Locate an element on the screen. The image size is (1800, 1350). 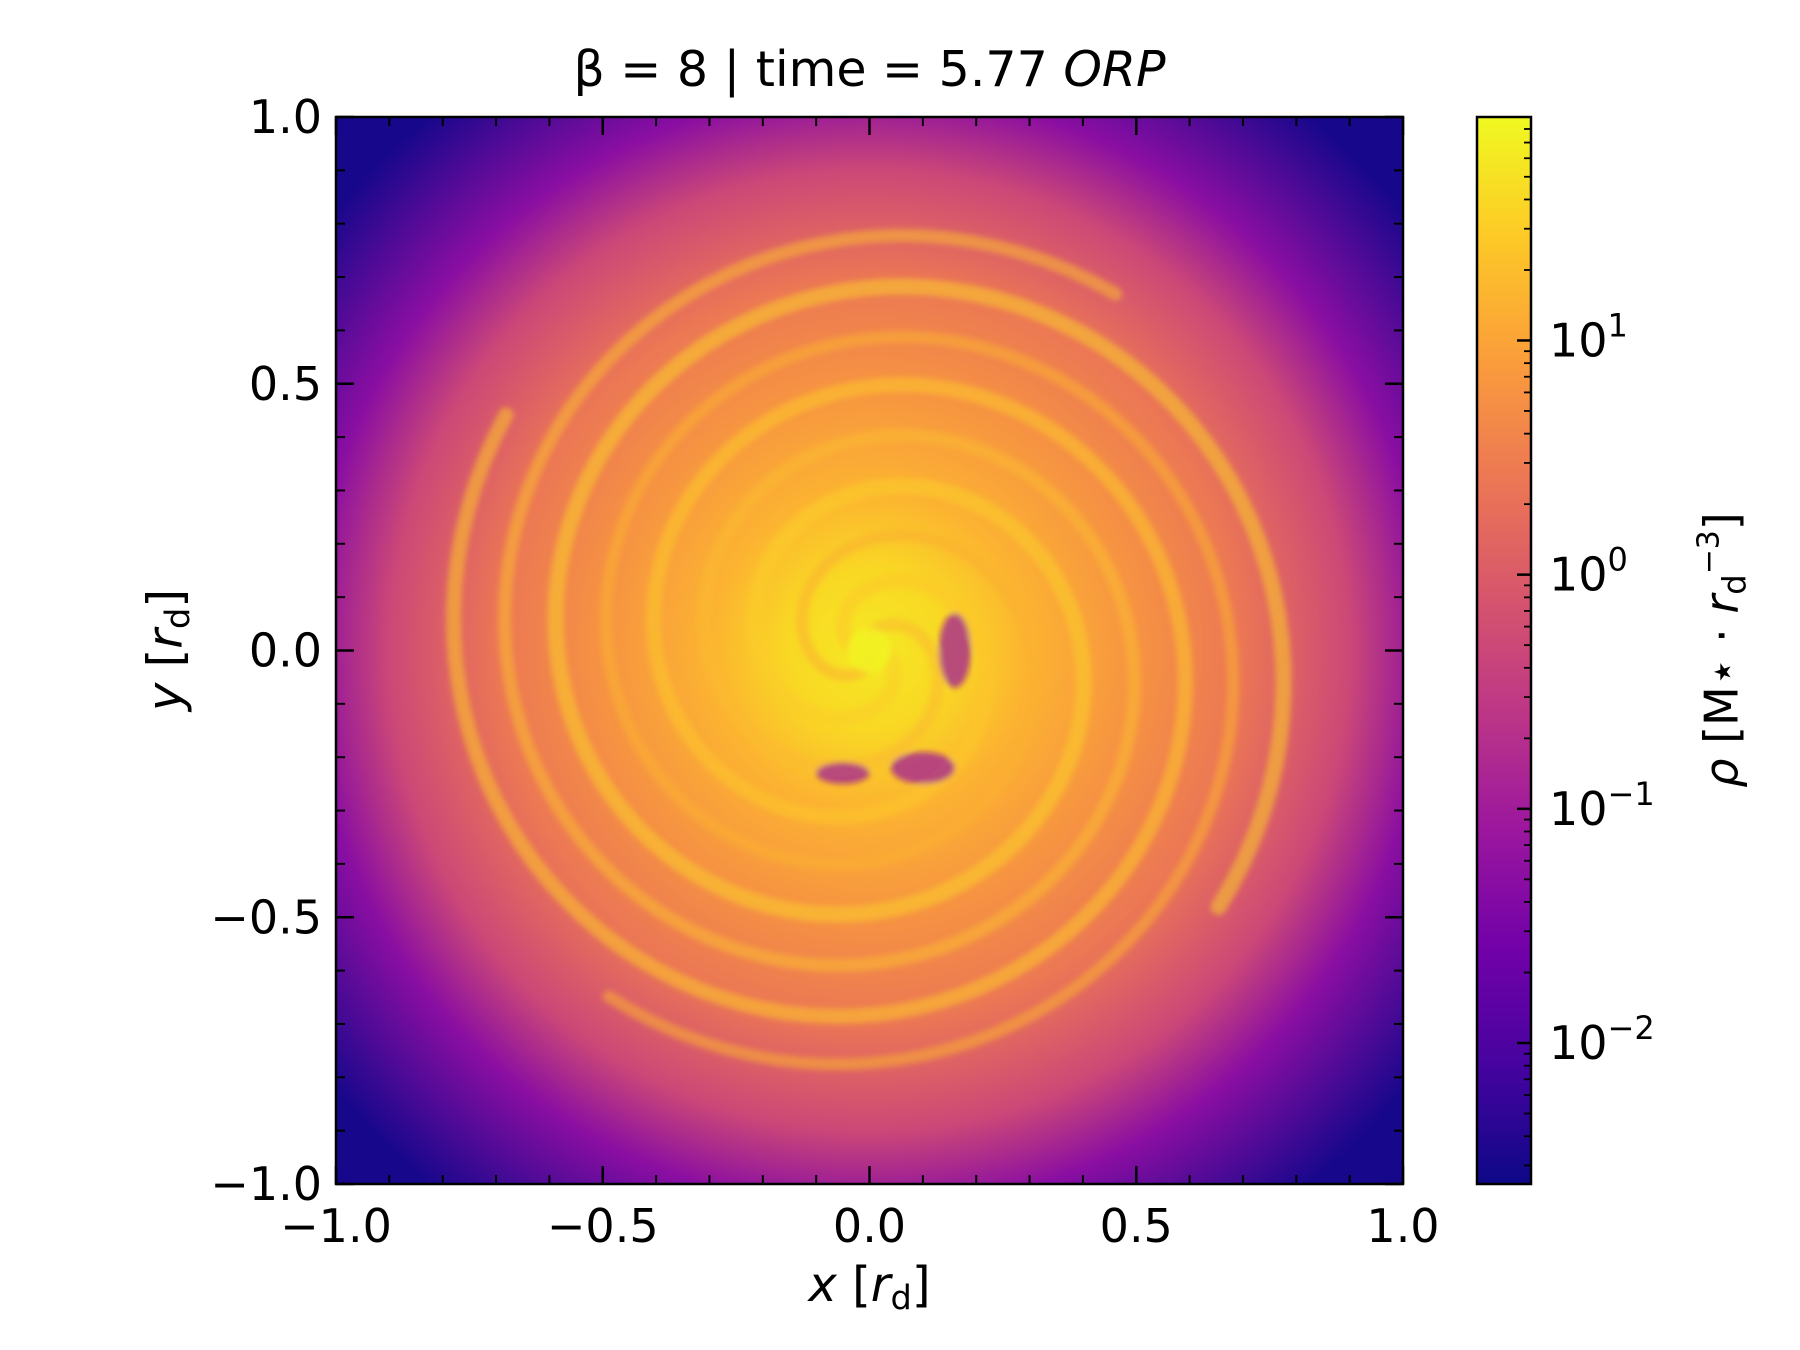
colorbar is located at coordinates (1504, 650).